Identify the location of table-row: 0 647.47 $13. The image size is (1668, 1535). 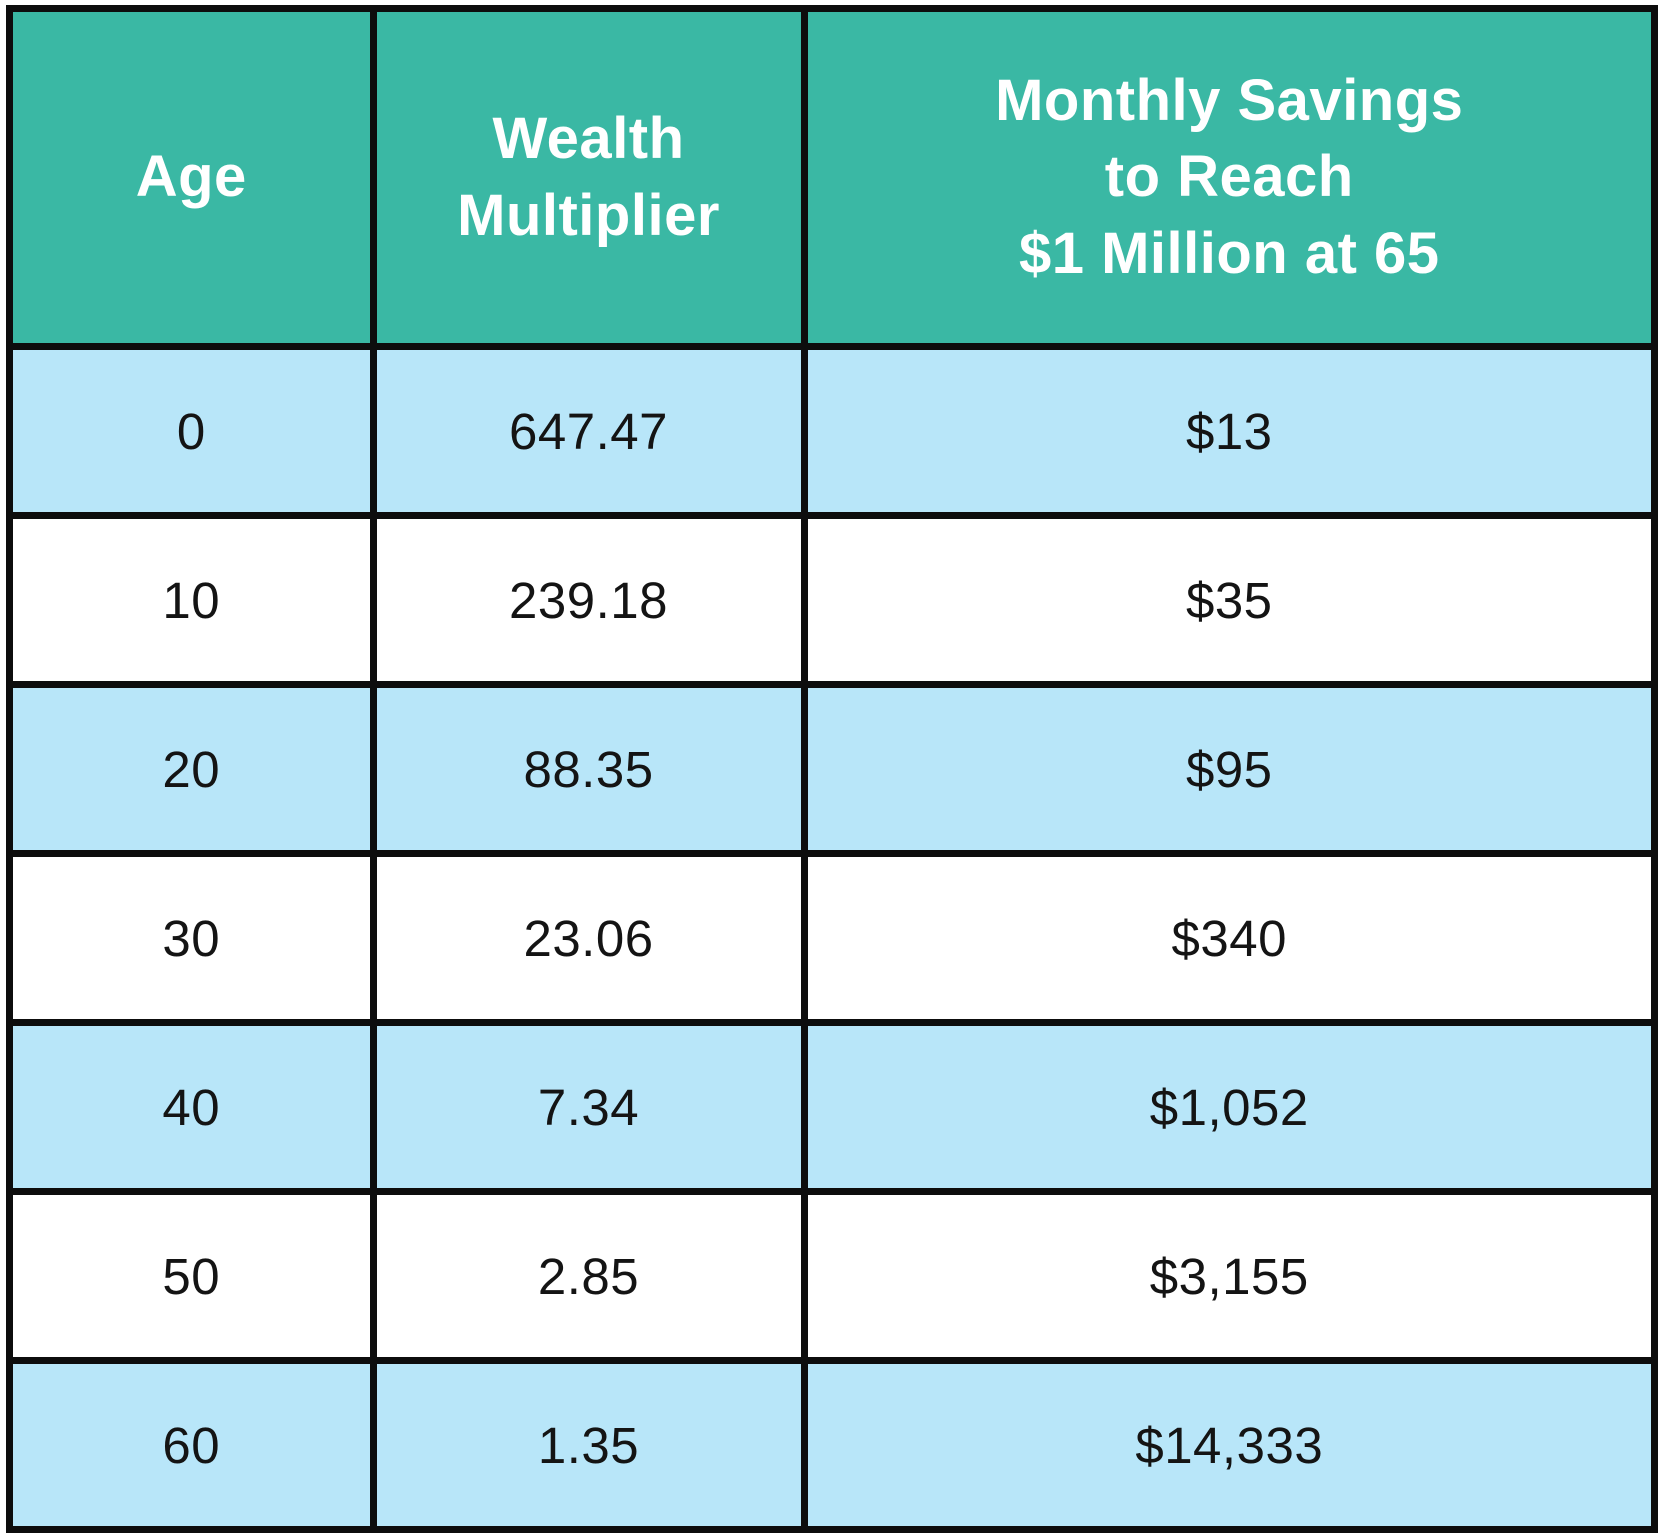
(832, 431).